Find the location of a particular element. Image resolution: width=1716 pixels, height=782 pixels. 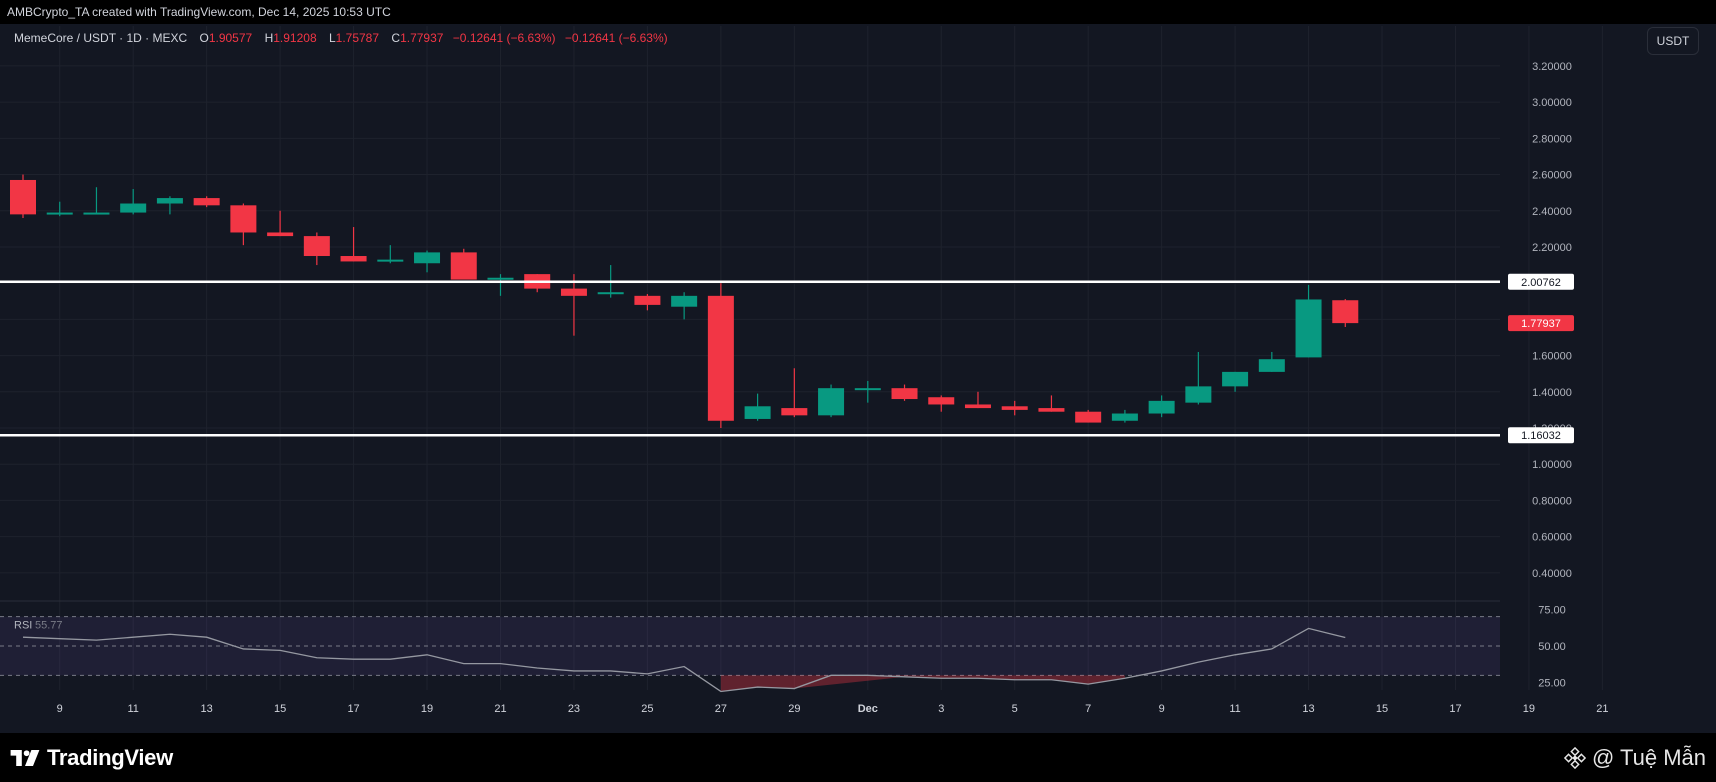

price-tick-label: 2.40000 is located at coordinates (1552, 212).